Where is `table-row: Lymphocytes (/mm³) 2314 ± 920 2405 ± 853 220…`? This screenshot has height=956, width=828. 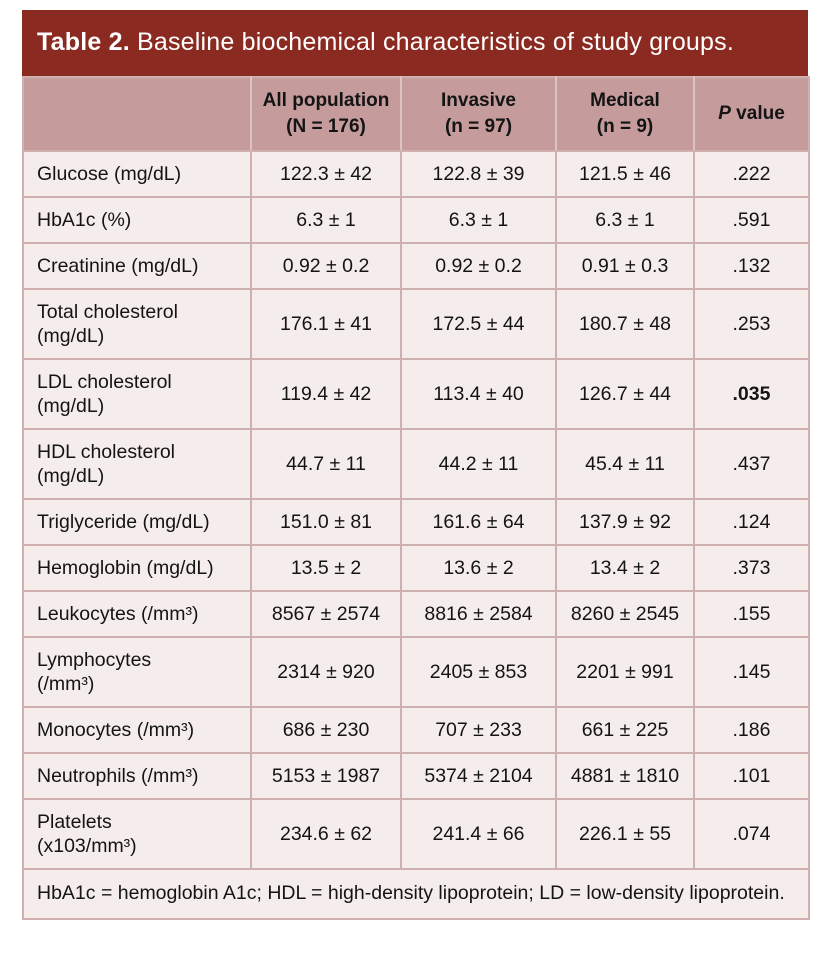
table-row: Lymphocytes (/mm³) 2314 ± 920 2405 ± 853 220… is located at coordinates (416, 672).